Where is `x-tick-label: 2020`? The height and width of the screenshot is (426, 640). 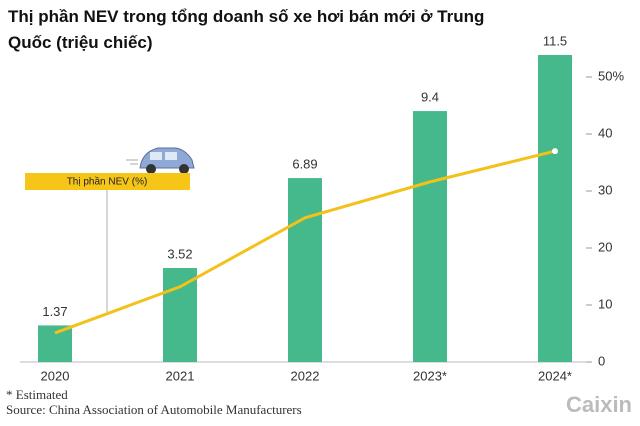
x-tick-label: 2020 is located at coordinates (55, 375).